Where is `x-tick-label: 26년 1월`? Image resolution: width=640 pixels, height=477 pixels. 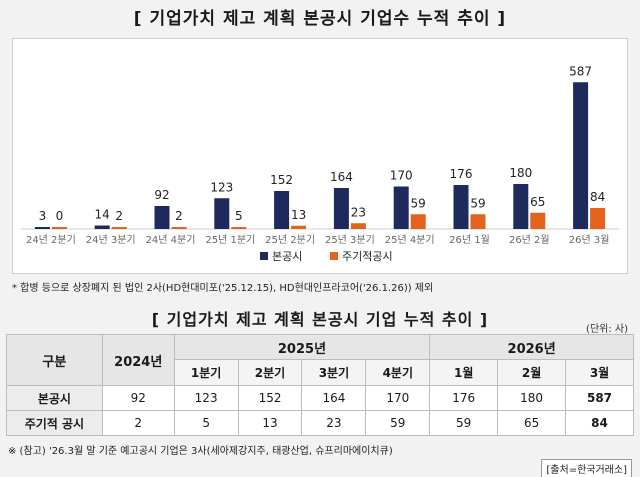 x-tick-label: 26년 1월 is located at coordinates (469, 240).